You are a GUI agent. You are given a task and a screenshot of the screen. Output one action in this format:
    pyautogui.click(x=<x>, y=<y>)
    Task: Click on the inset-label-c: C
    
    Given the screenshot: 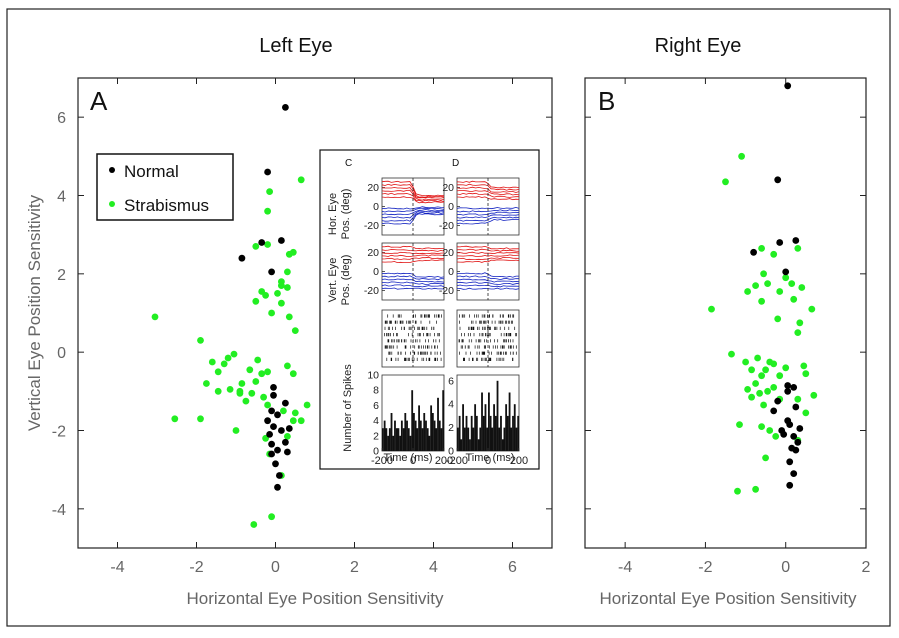 What is the action you would take?
    pyautogui.click(x=348, y=163)
    